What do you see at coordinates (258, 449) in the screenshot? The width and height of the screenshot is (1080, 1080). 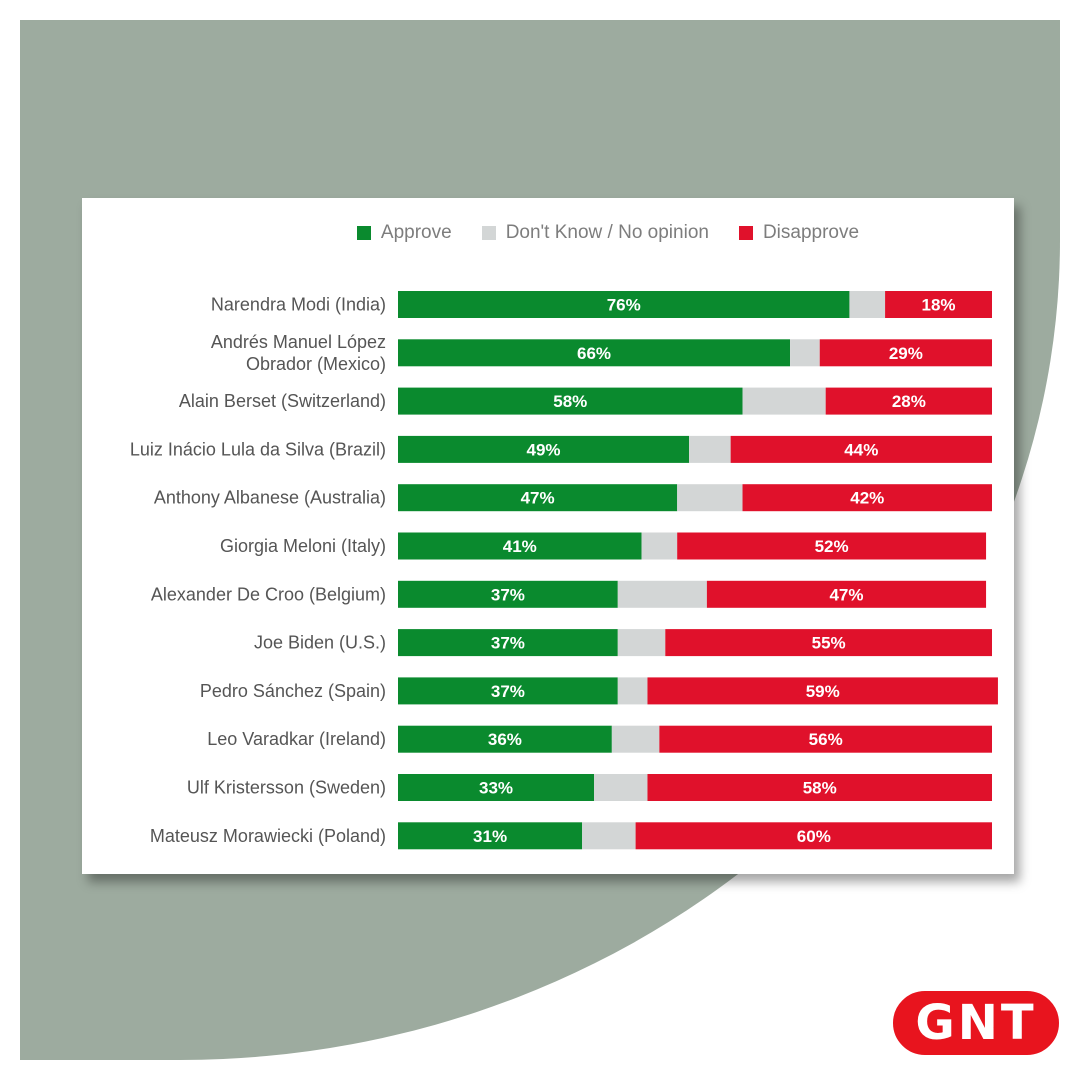 I see `category-label: Luiz Inácio Lula da Silva (Brazil)` at bounding box center [258, 449].